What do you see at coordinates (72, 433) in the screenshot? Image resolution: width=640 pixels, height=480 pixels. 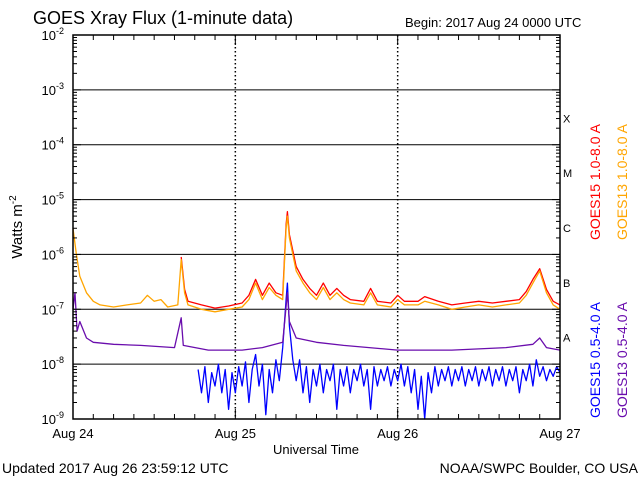 I see `x-tick-label: Aug 24` at bounding box center [72, 433].